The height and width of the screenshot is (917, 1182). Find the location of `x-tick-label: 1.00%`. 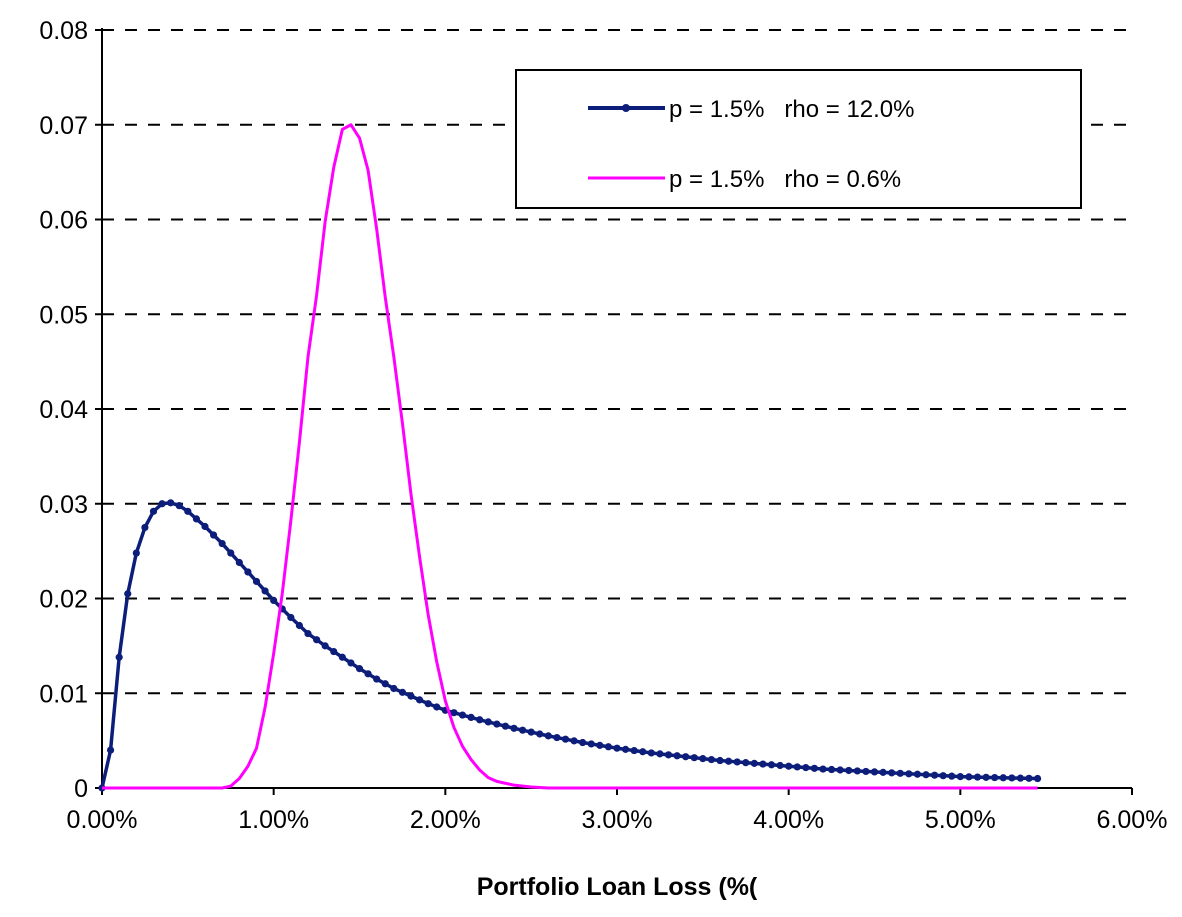

x-tick-label: 1.00% is located at coordinates (273, 820).